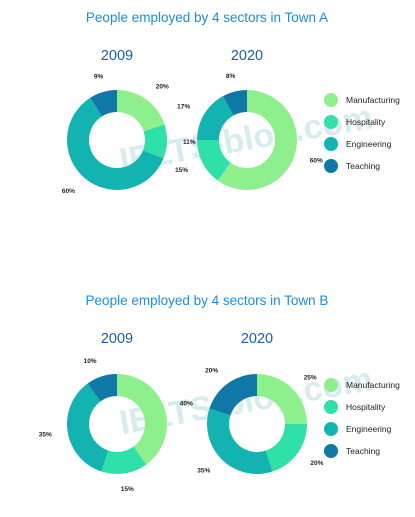 The width and height of the screenshot is (415, 517). I want to click on town-b-2020-slice-hospitality, so click(286, 448).